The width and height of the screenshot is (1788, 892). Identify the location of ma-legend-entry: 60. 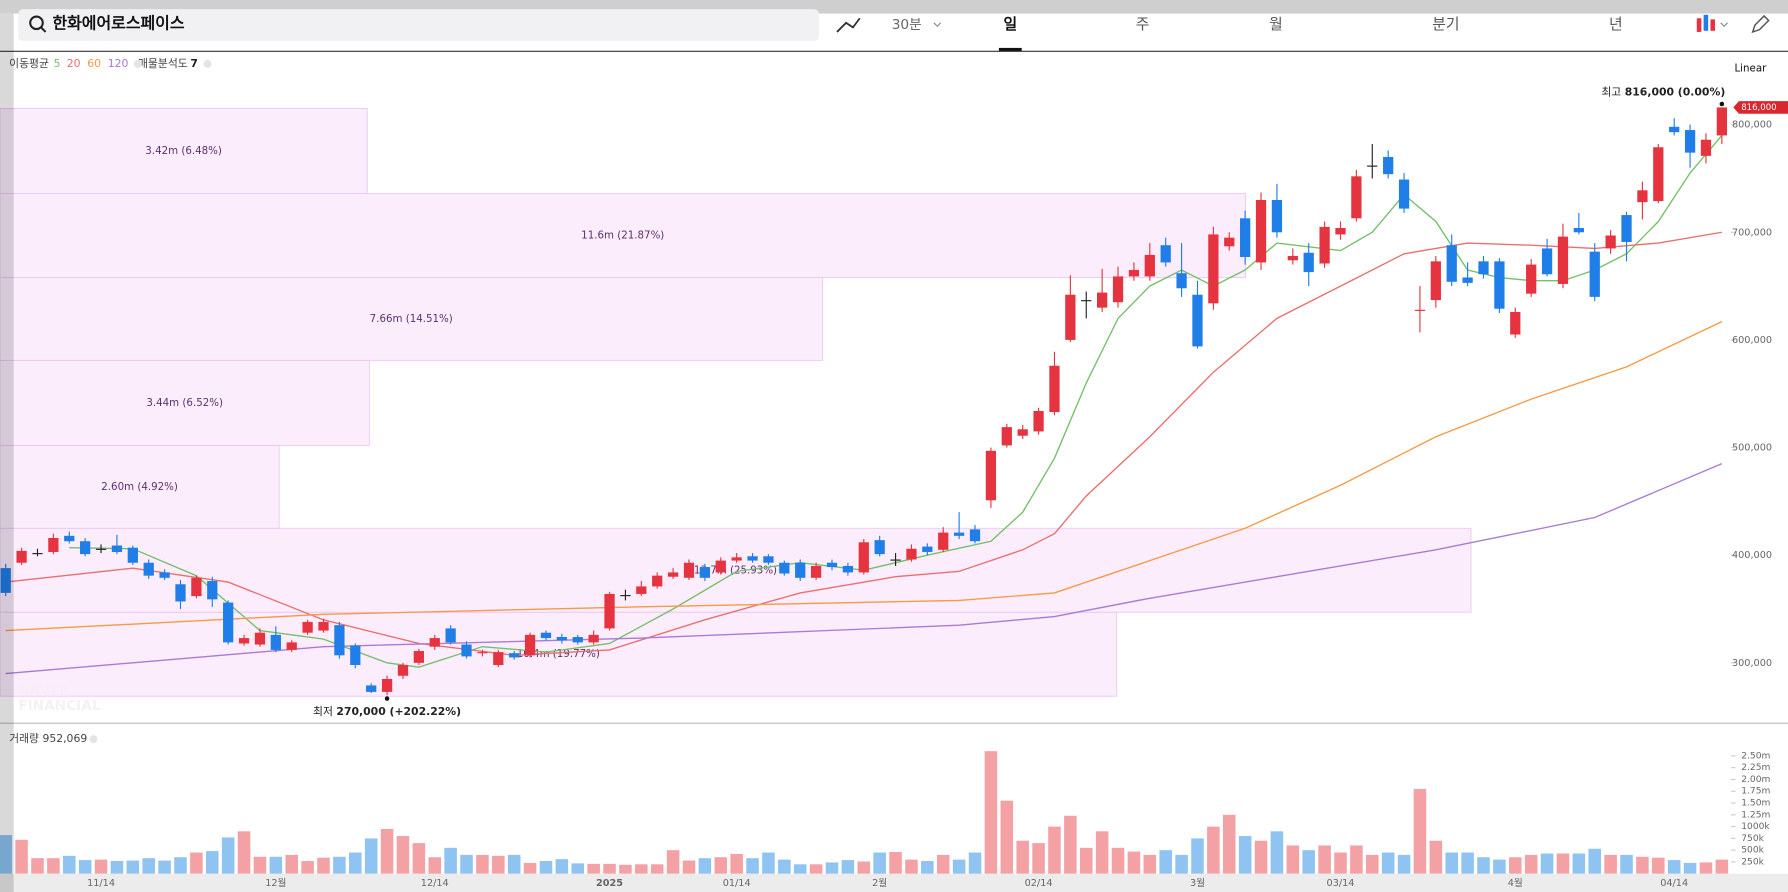
(94, 63).